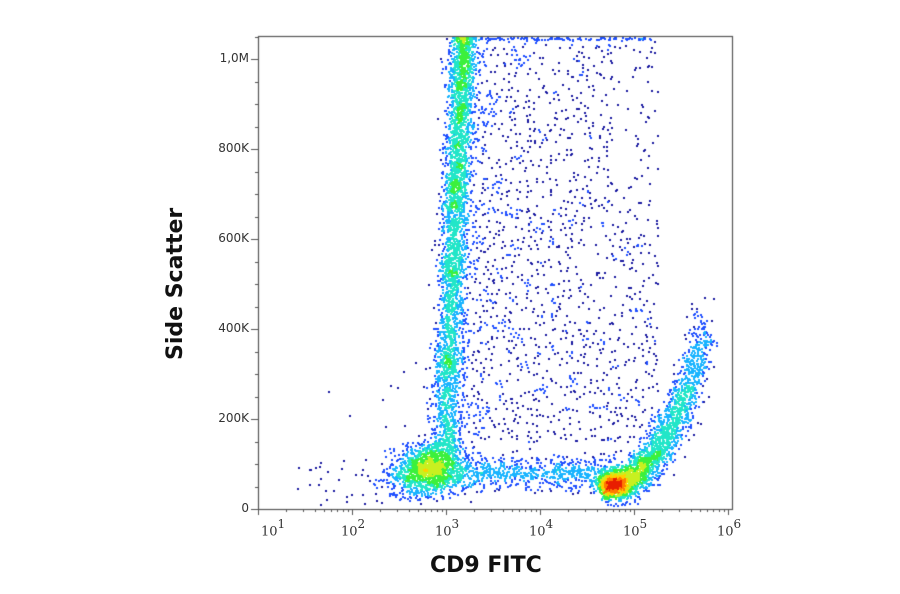 The height and width of the screenshot is (594, 900). What do you see at coordinates (233, 328) in the screenshot?
I see `y-tick-label: 400K` at bounding box center [233, 328].